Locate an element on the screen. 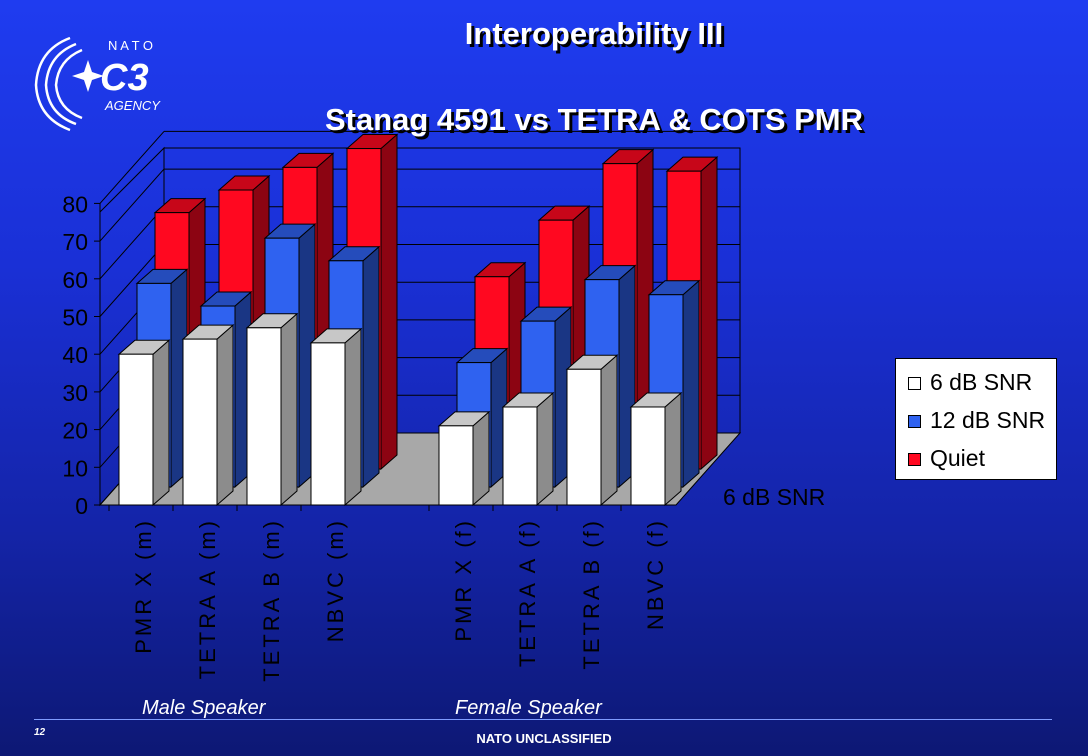 This screenshot has width=1088, height=756. x-category-label: TETRA B (m) is located at coordinates (271, 600).